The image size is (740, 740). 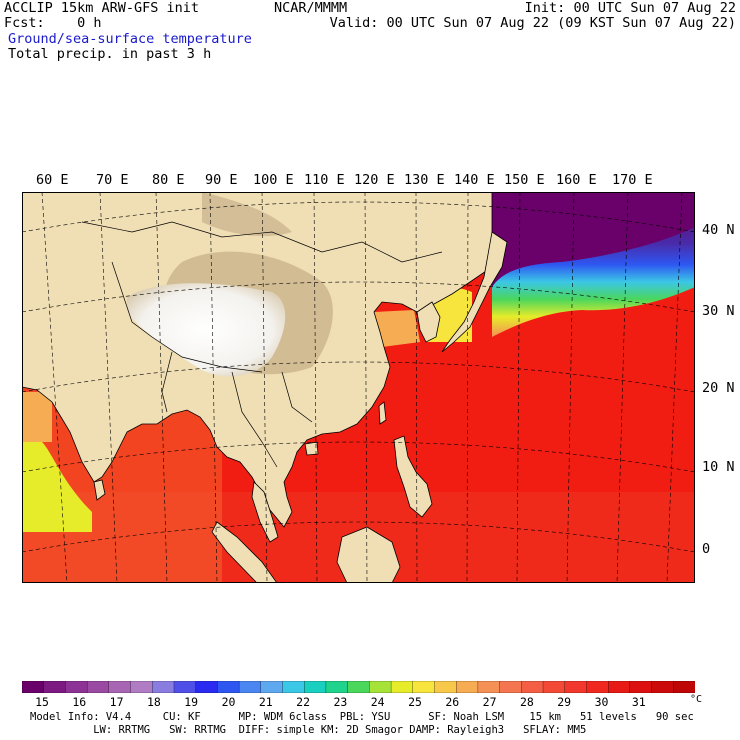 What do you see at coordinates (153, 702) in the screenshot?
I see `colorbar-tick: 18` at bounding box center [153, 702].